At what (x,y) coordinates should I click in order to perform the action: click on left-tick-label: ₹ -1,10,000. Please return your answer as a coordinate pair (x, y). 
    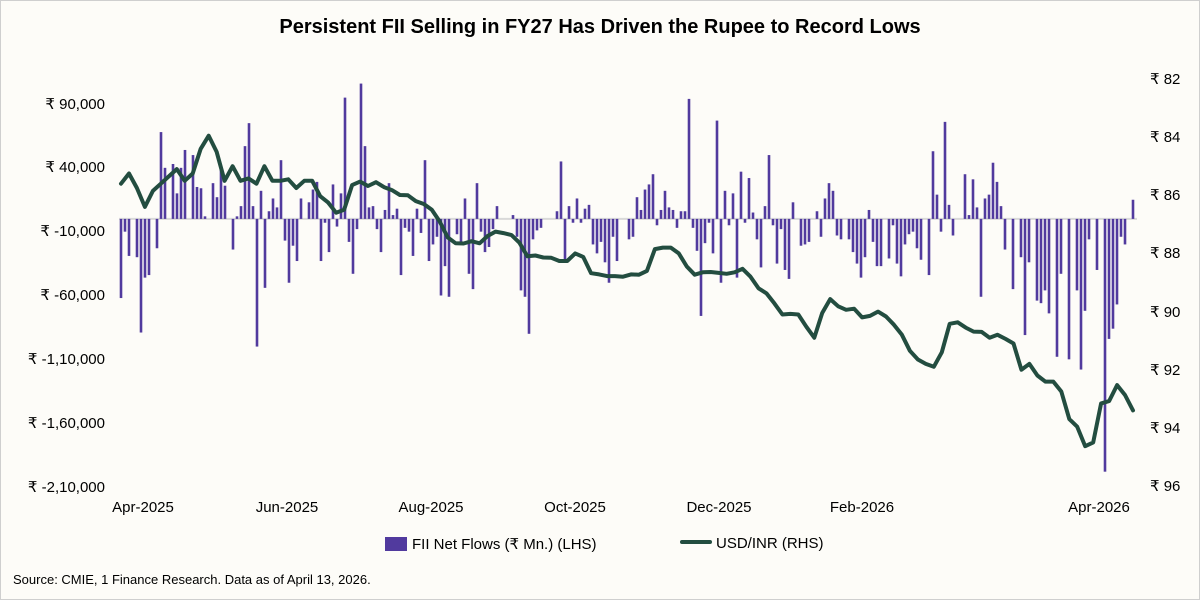
    Looking at the image, I should click on (66, 359).